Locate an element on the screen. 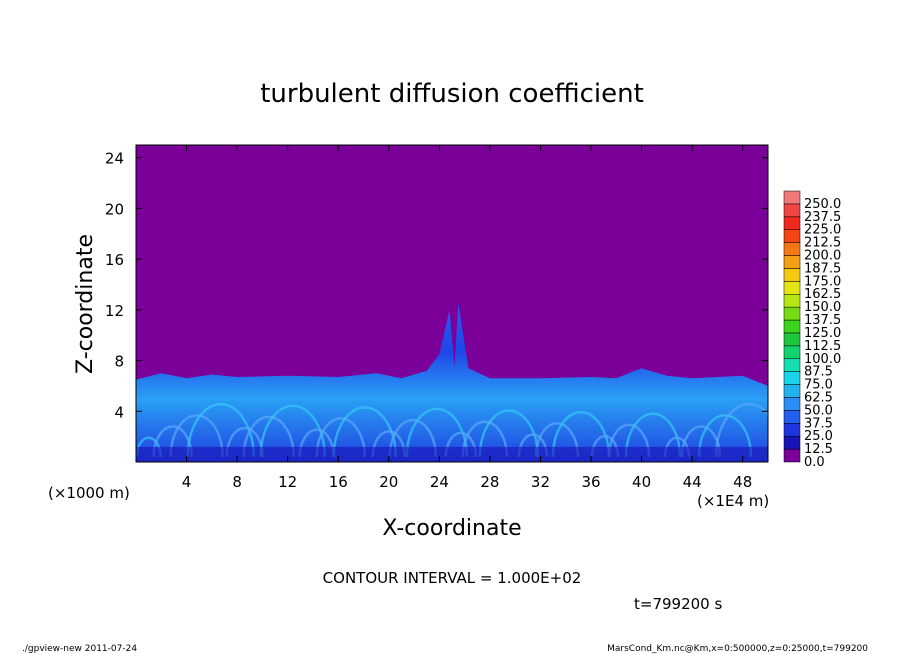 The width and height of the screenshot is (904, 654). x-tick-label: 20 is located at coordinates (388, 482).